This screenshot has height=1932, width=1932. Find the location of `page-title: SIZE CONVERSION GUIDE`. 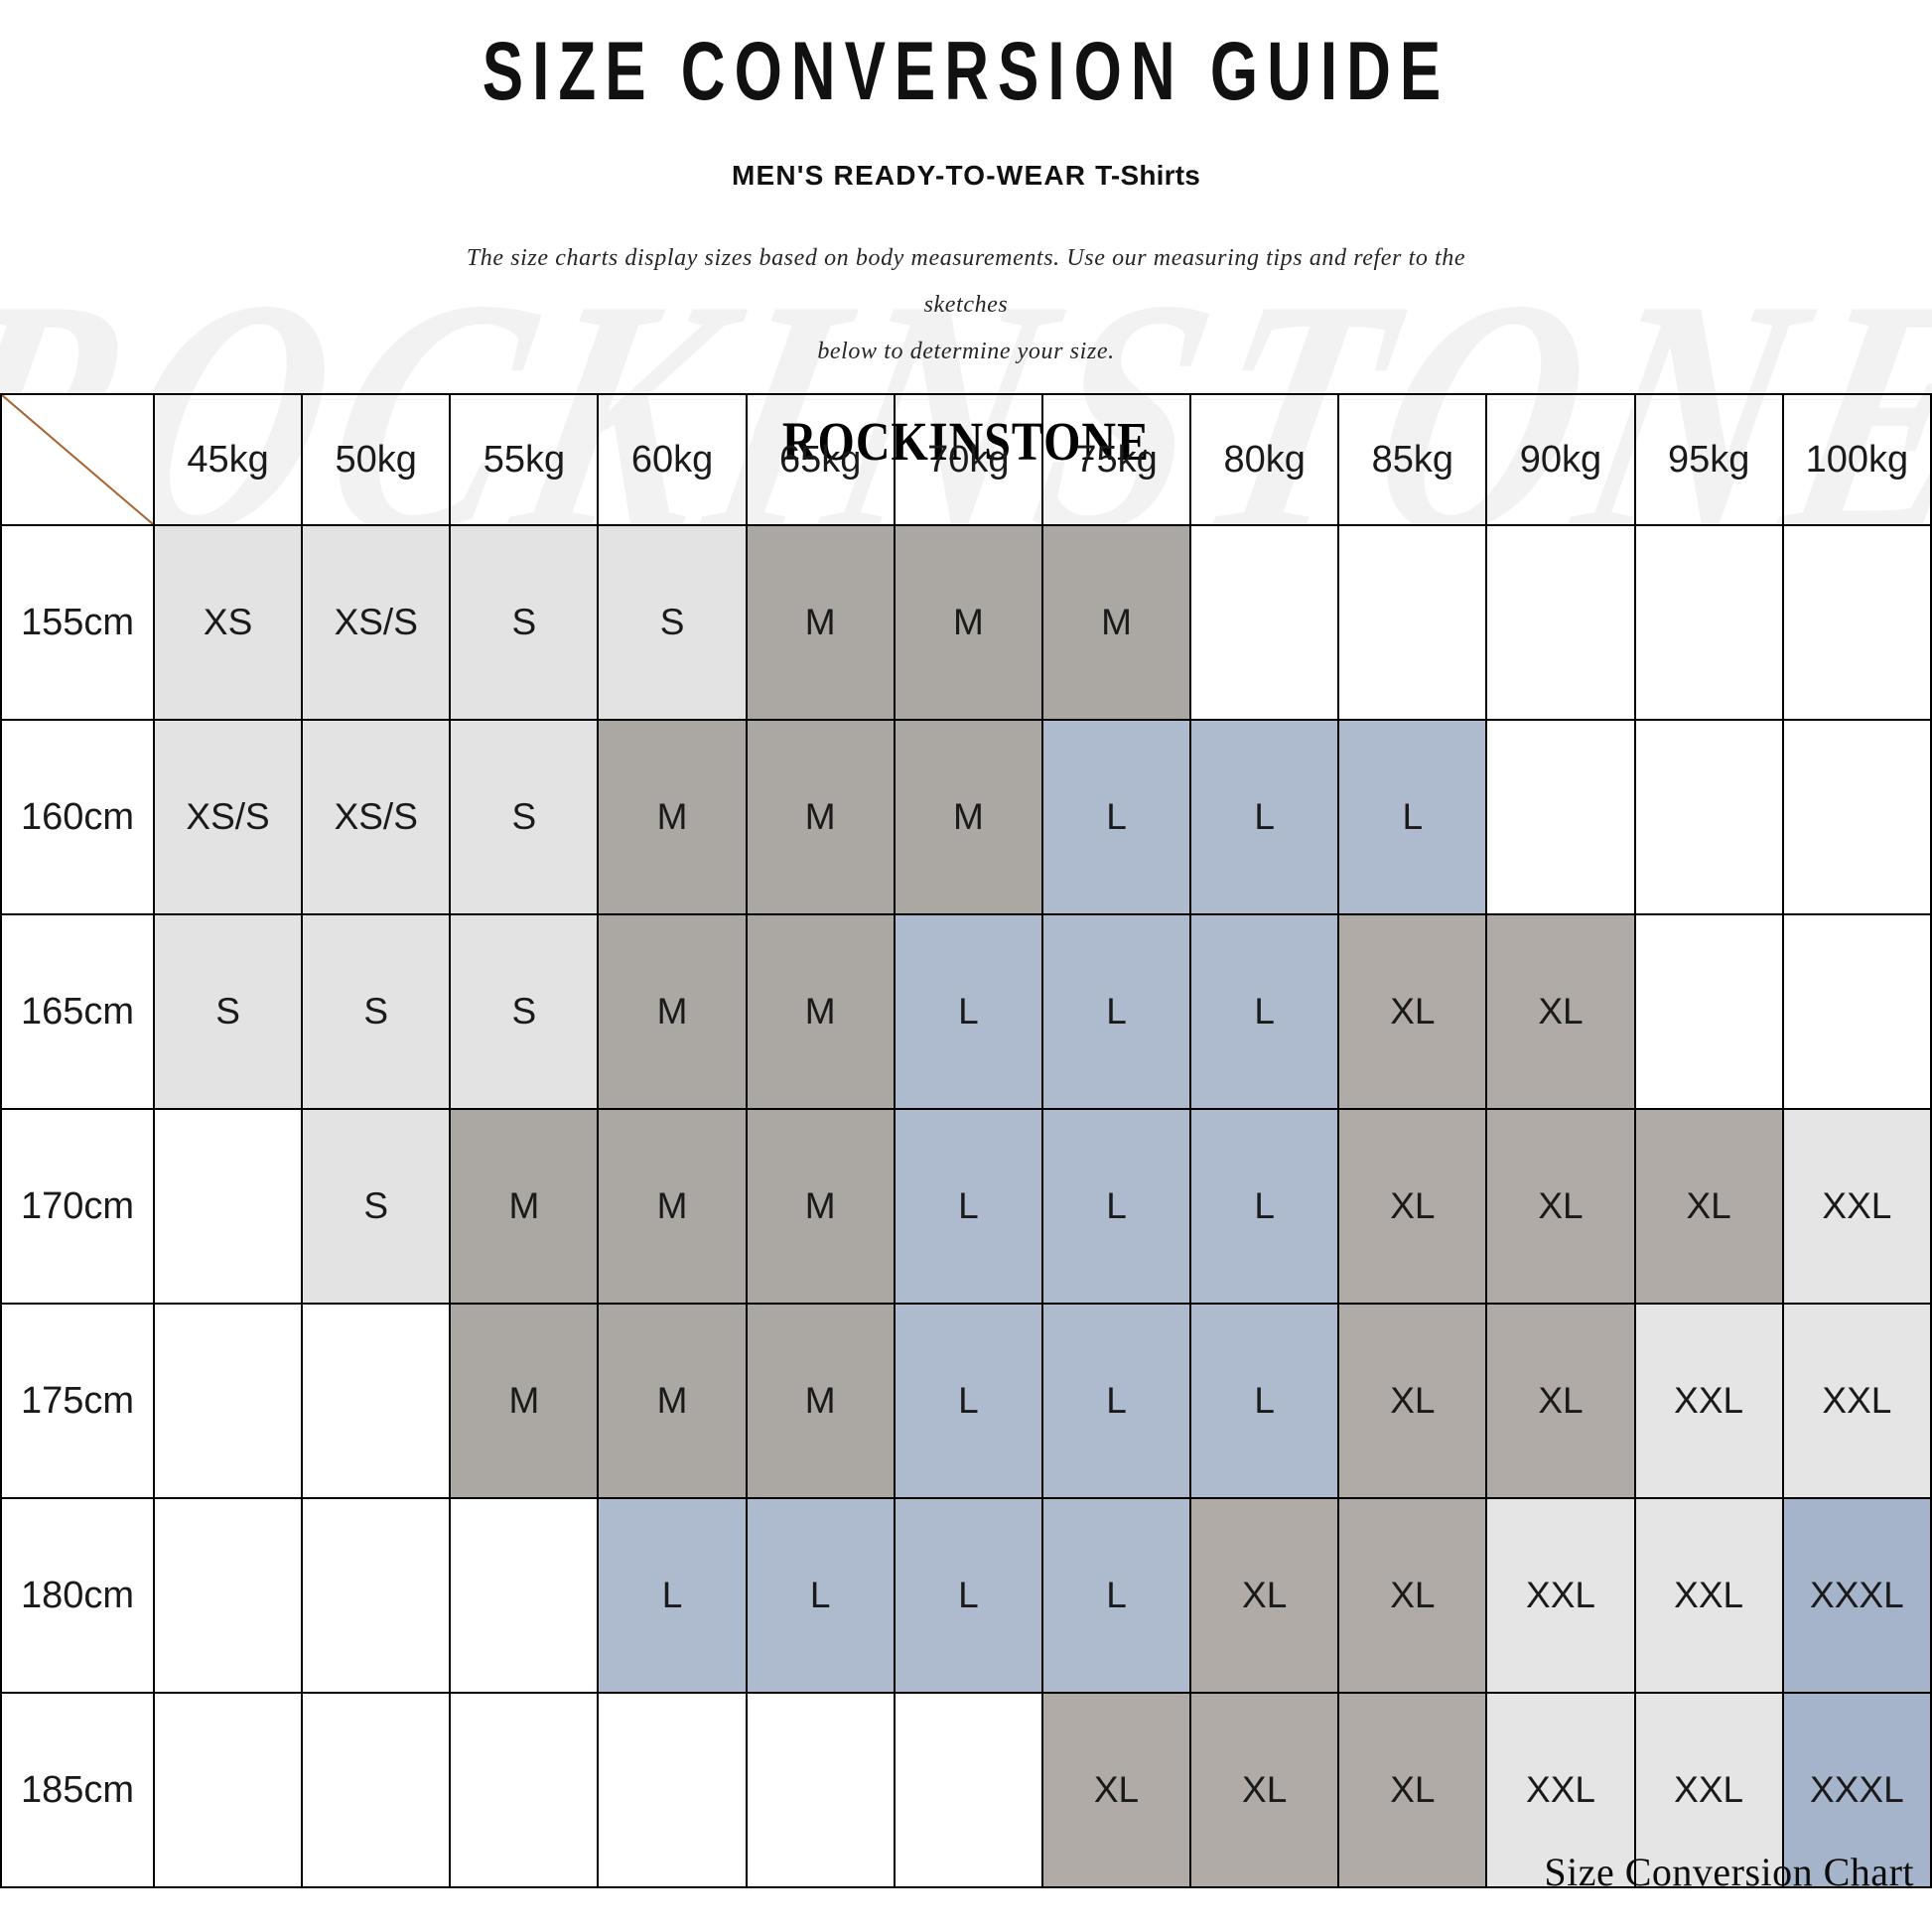

page-title: SIZE CONVERSION GUIDE is located at coordinates (966, 71).